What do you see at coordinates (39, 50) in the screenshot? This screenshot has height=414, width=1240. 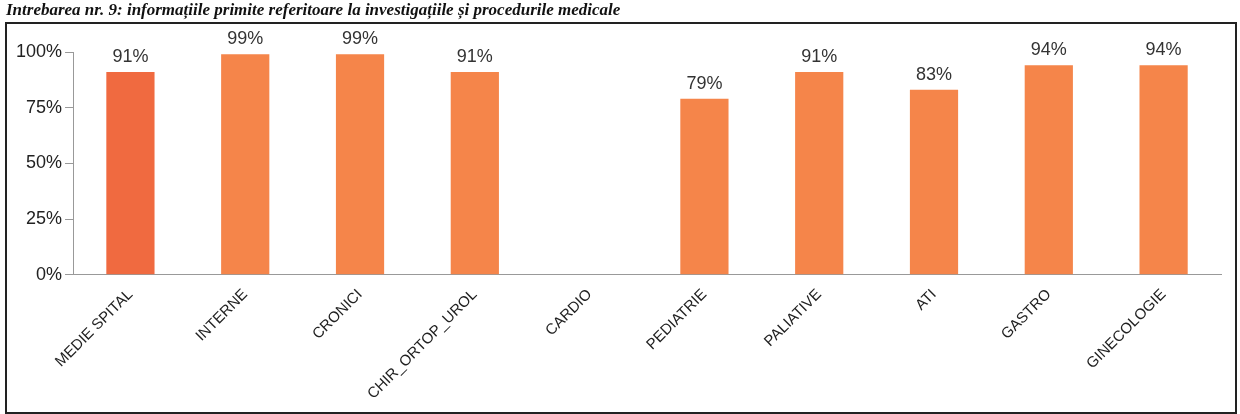 I see `y-tick-label: 100%` at bounding box center [39, 50].